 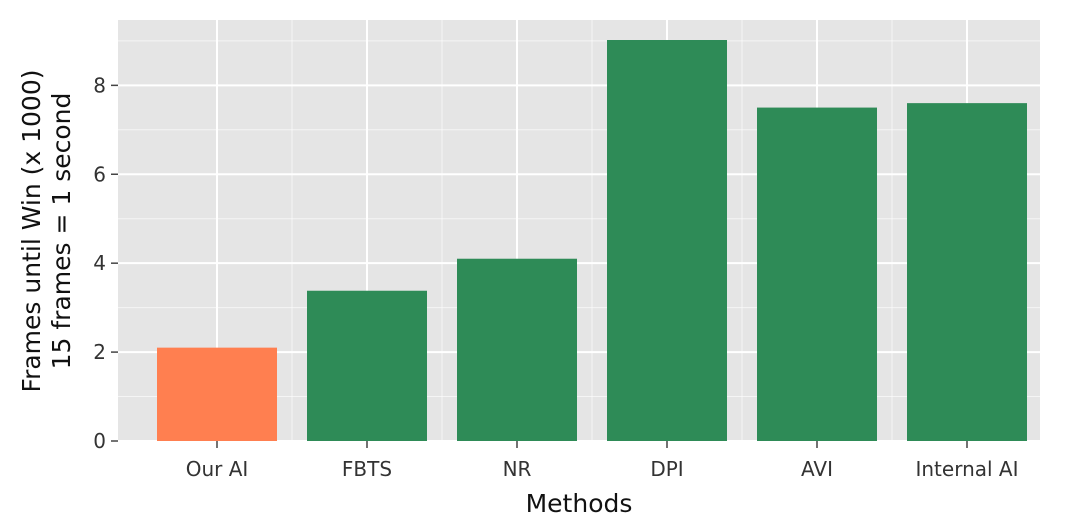 What do you see at coordinates (99, 85) in the screenshot?
I see `y-tick-label: 8` at bounding box center [99, 85].